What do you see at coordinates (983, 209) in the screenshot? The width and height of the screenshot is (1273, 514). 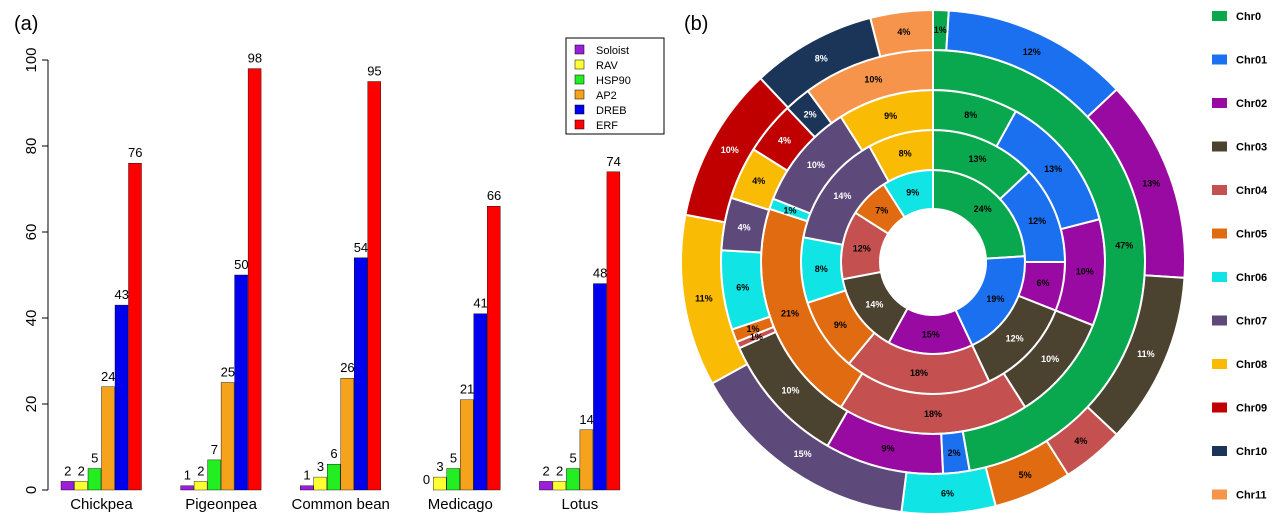 I see `ring-percent-label: 24%` at bounding box center [983, 209].